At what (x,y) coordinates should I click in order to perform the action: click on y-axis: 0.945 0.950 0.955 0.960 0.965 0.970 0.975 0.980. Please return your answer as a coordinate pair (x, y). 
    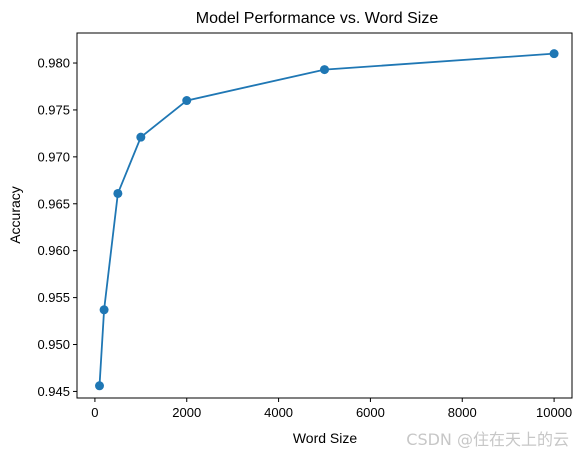
    Looking at the image, I should click on (57, 227).